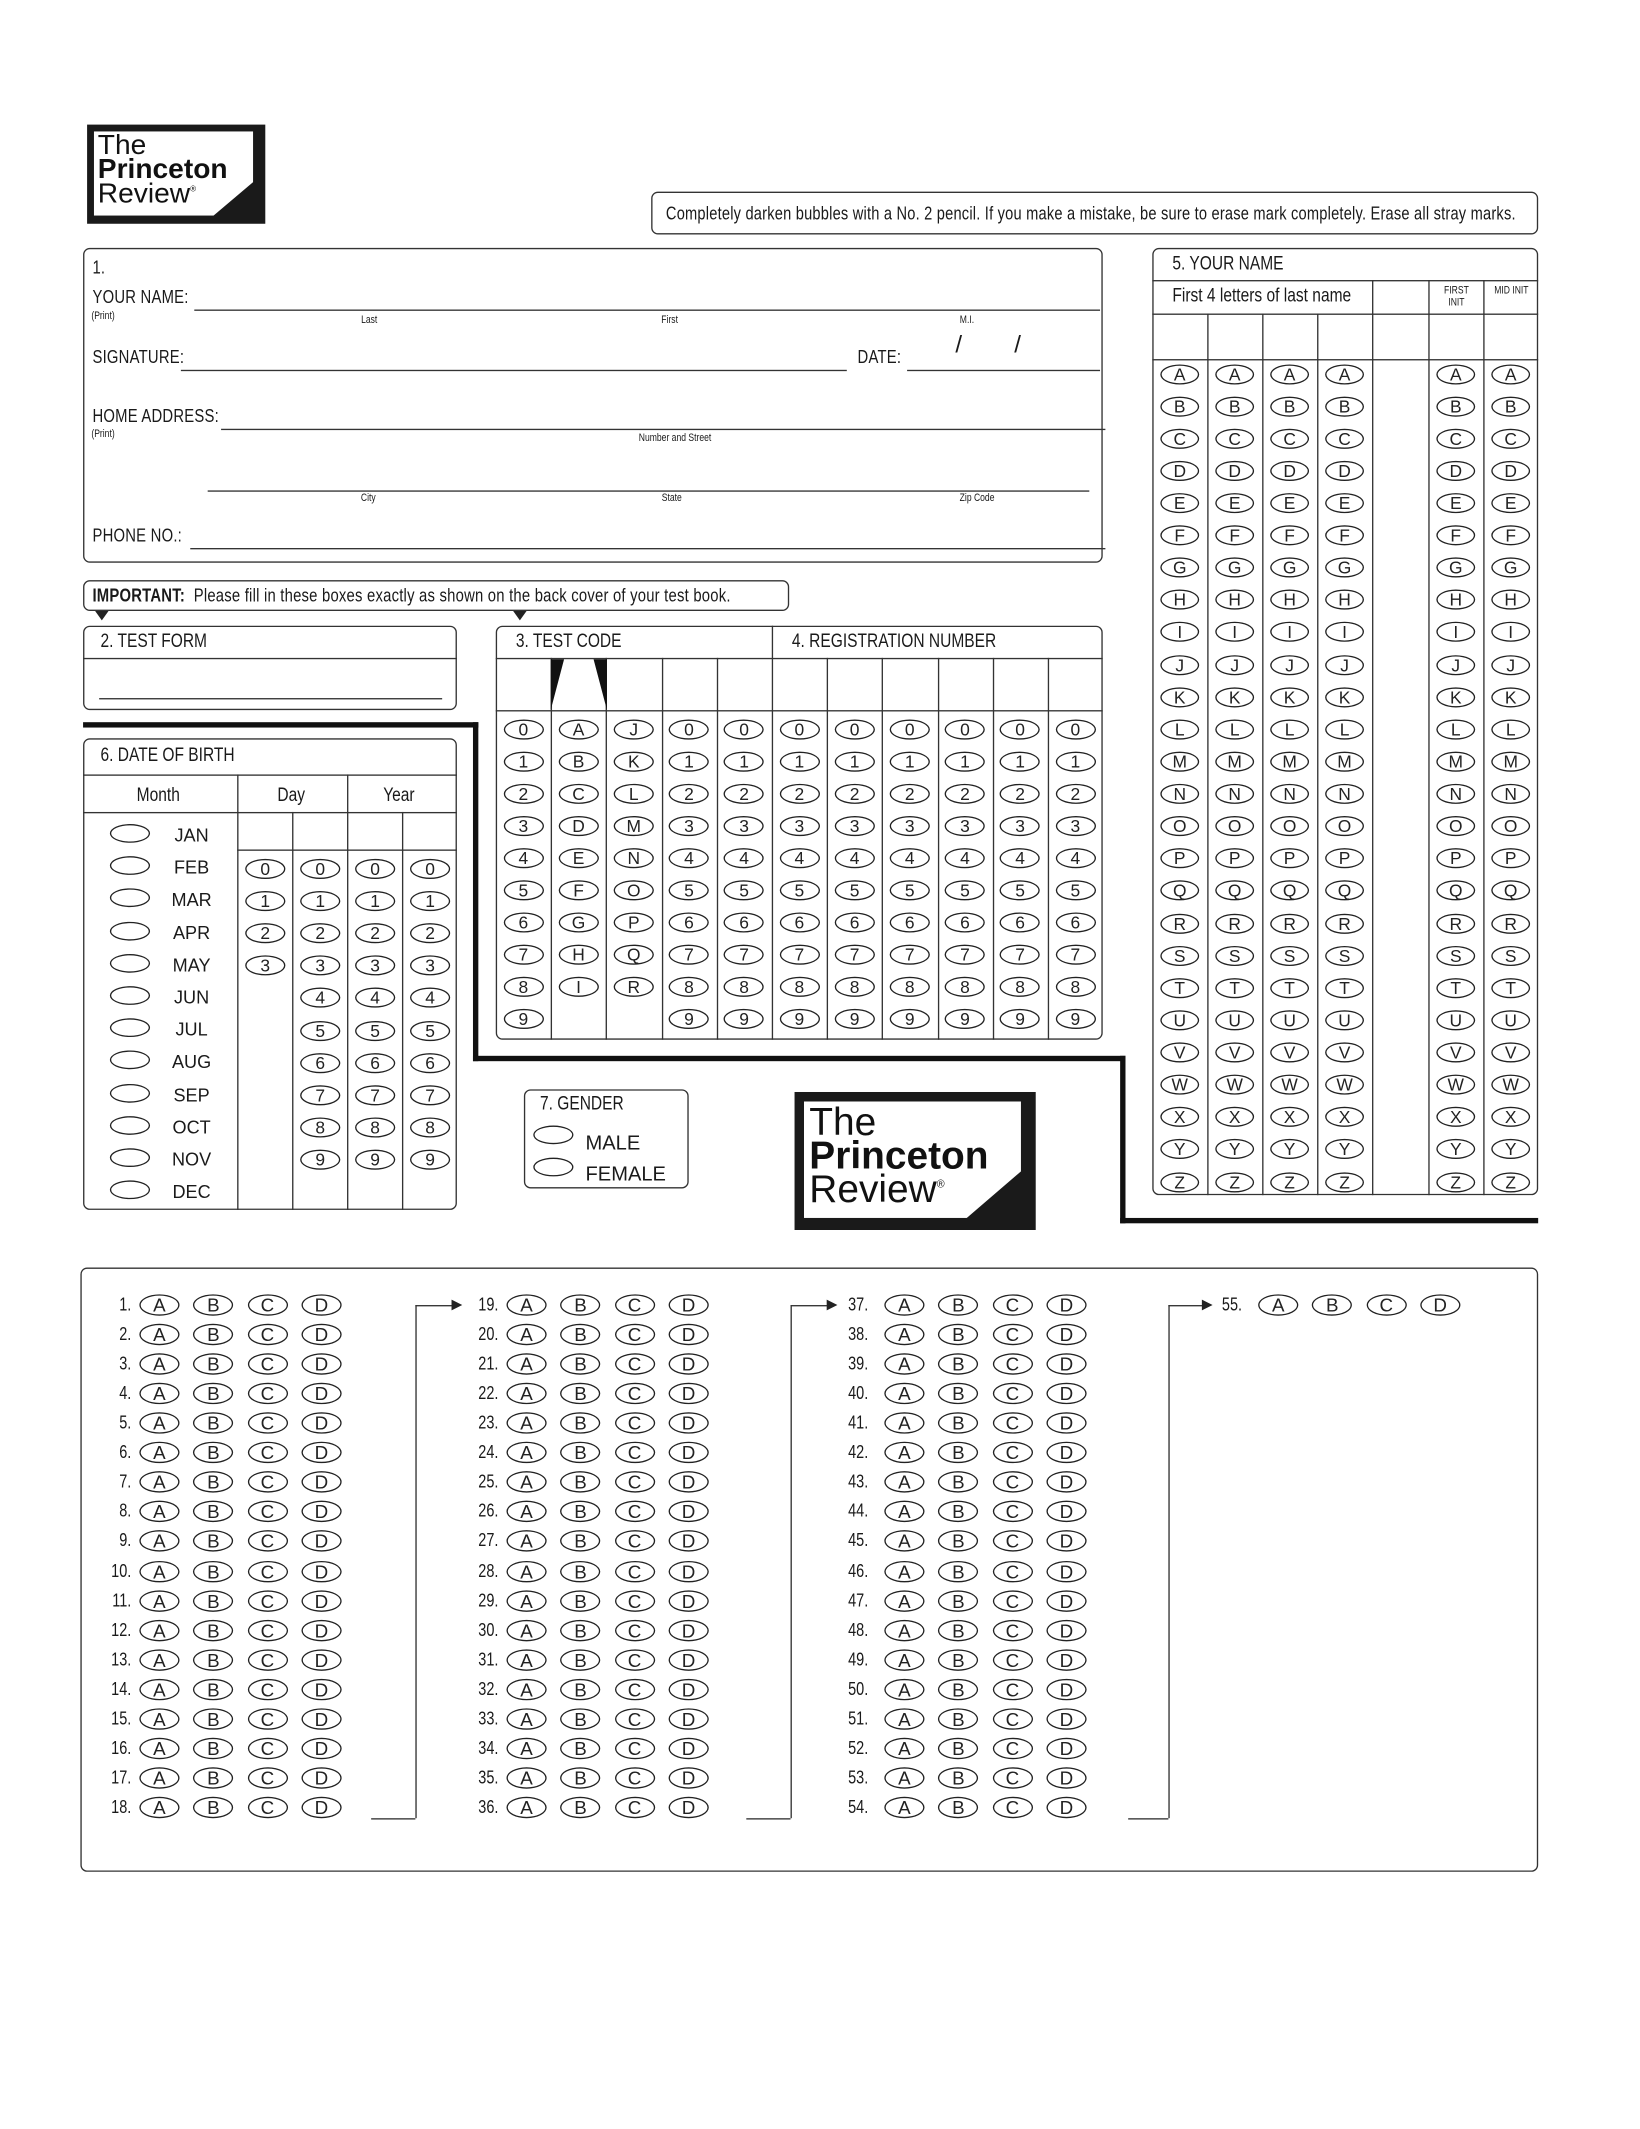  What do you see at coordinates (267, 1305) in the screenshot?
I see `answer-bubble-q1-c: C` at bounding box center [267, 1305].